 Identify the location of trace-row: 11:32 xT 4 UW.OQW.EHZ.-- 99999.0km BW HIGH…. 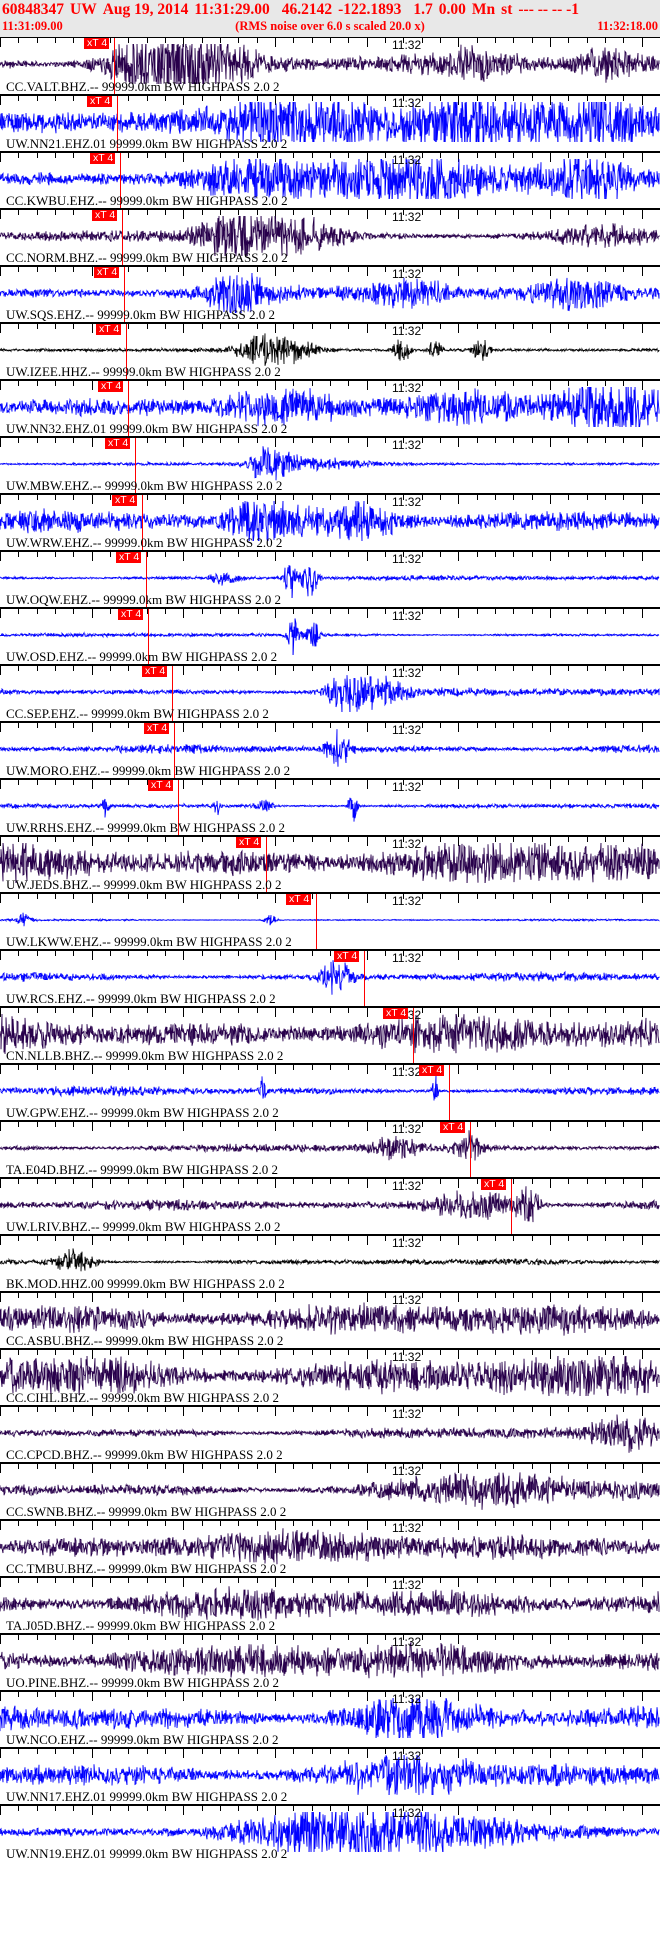
(330, 578).